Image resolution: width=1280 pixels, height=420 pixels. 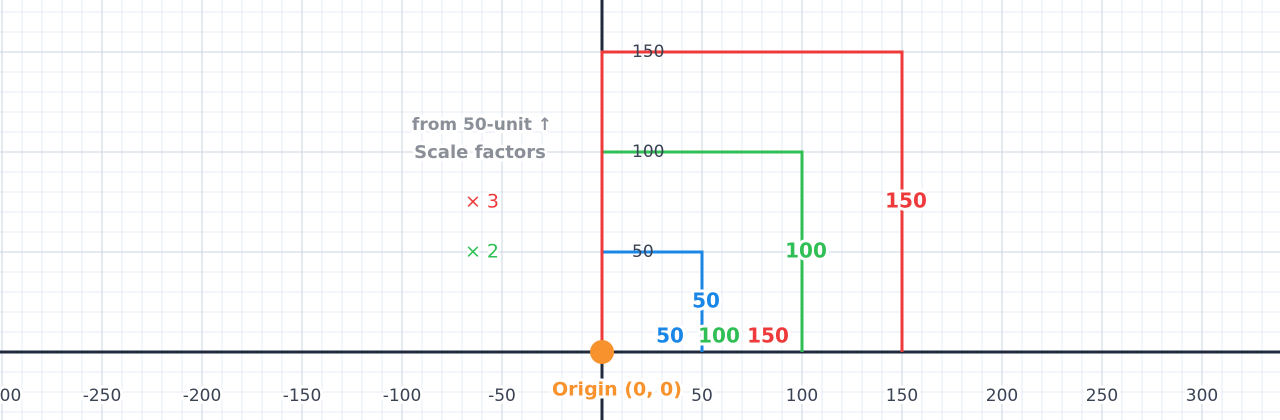 I want to click on origin-point, so click(x=602, y=352).